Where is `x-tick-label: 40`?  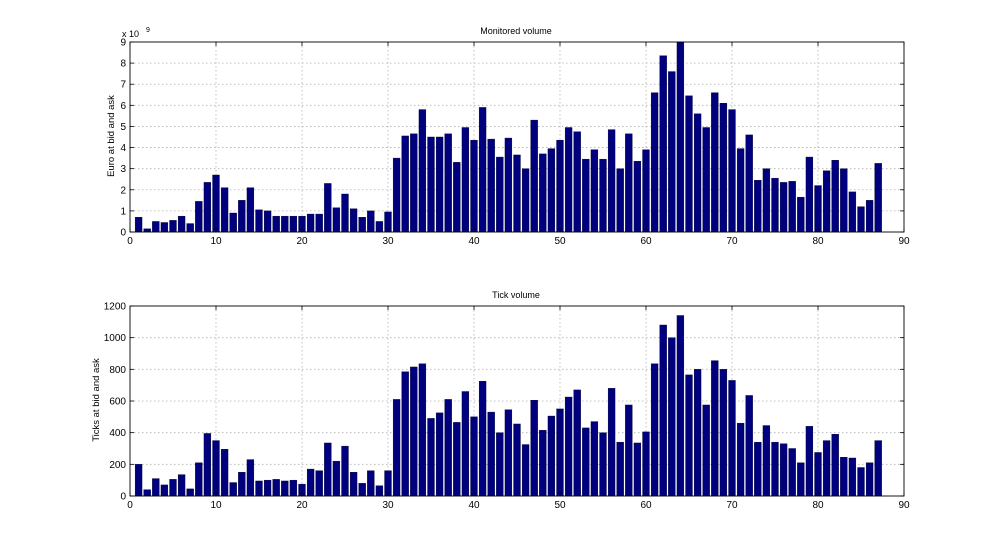
x-tick-label: 40 is located at coordinates (474, 505).